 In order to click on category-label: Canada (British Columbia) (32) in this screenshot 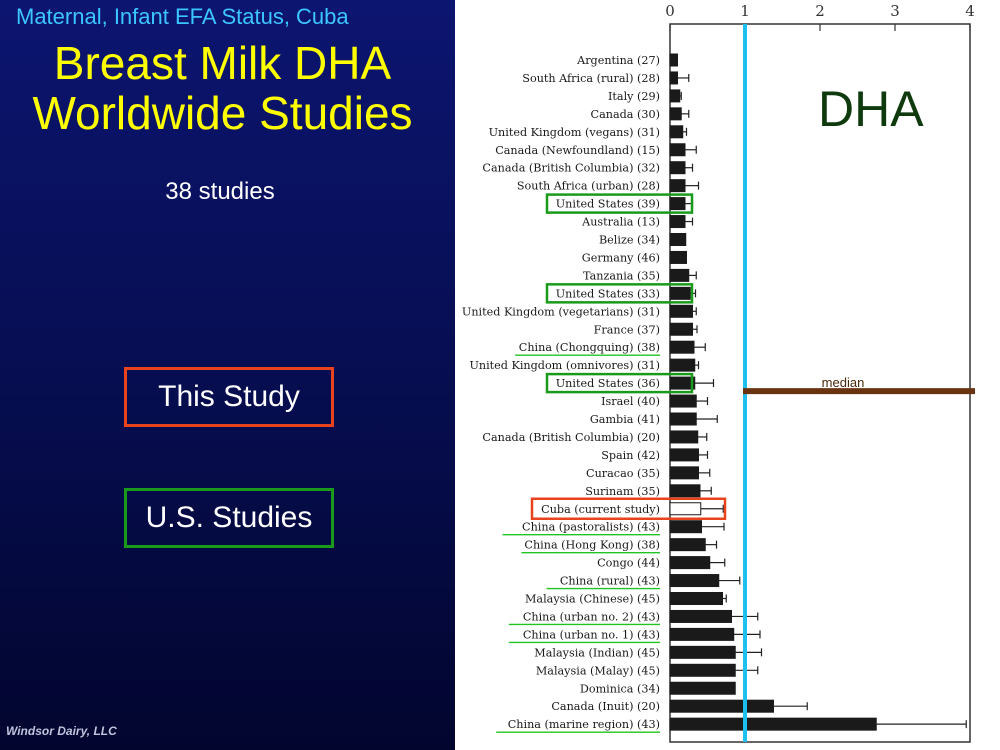, I will do `click(571, 168)`.